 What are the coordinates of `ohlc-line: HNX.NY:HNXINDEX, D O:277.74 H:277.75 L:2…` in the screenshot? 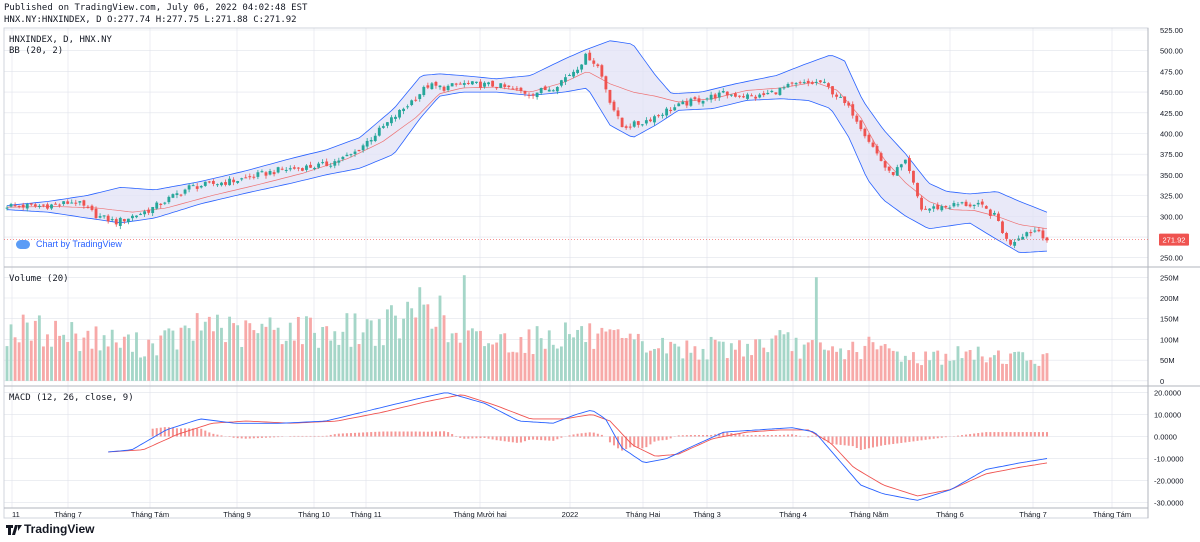 It's located at (150, 20).